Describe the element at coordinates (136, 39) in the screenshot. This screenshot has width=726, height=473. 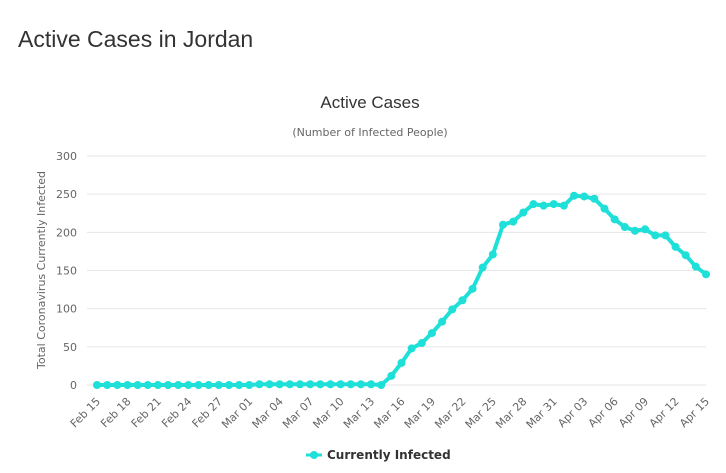
I see `page-title: Active Cases in Jordan` at that location.